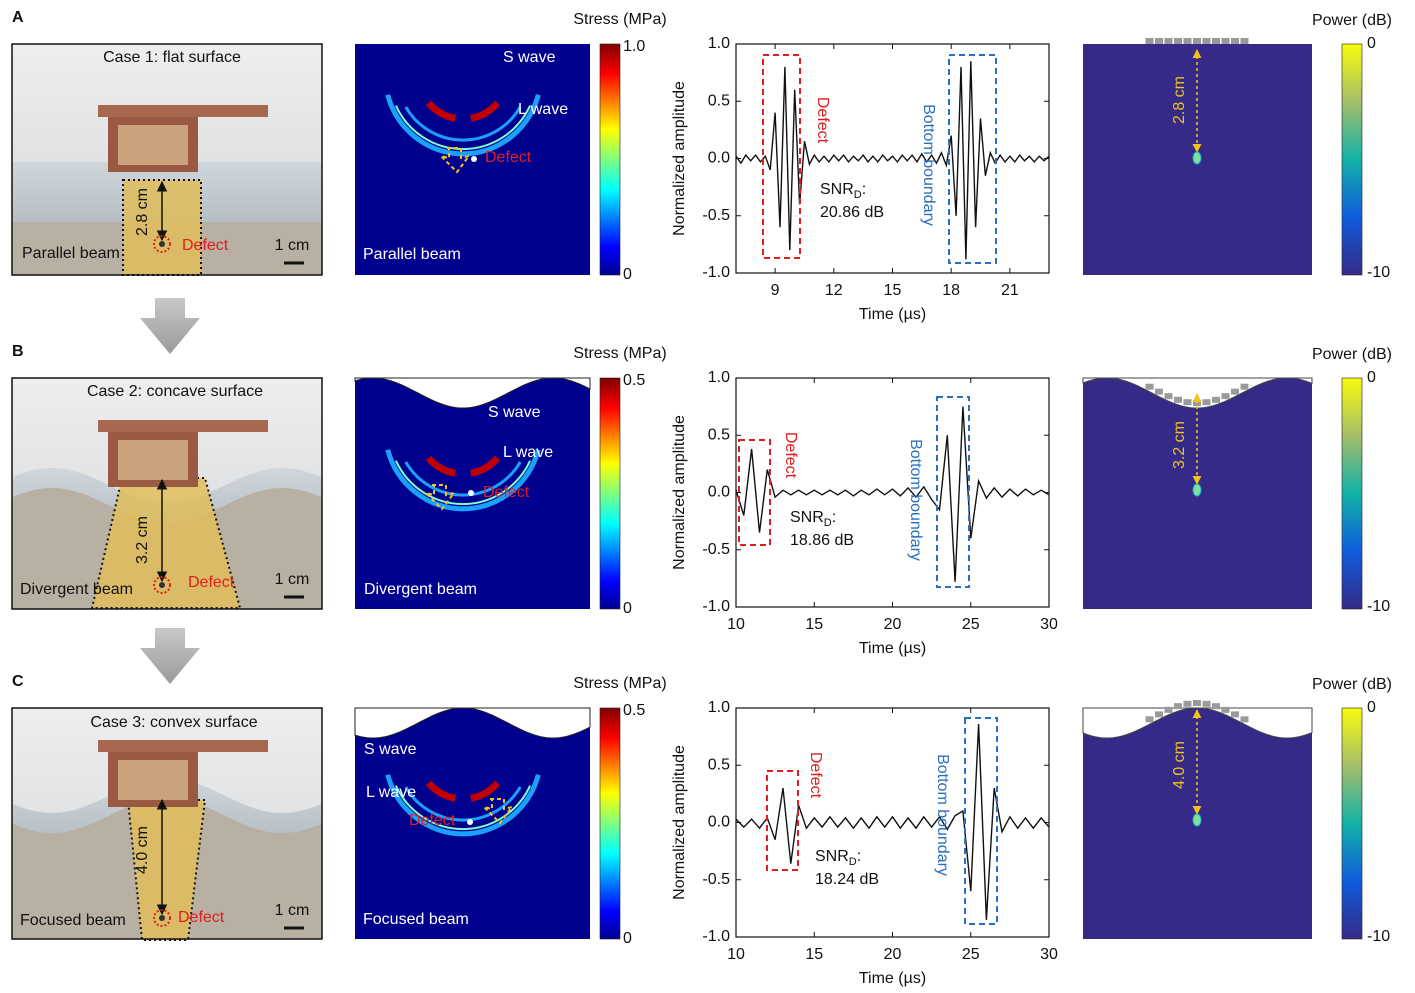  Describe the element at coordinates (716, 936) in the screenshot. I see `y-tick-label: -1.0` at that location.